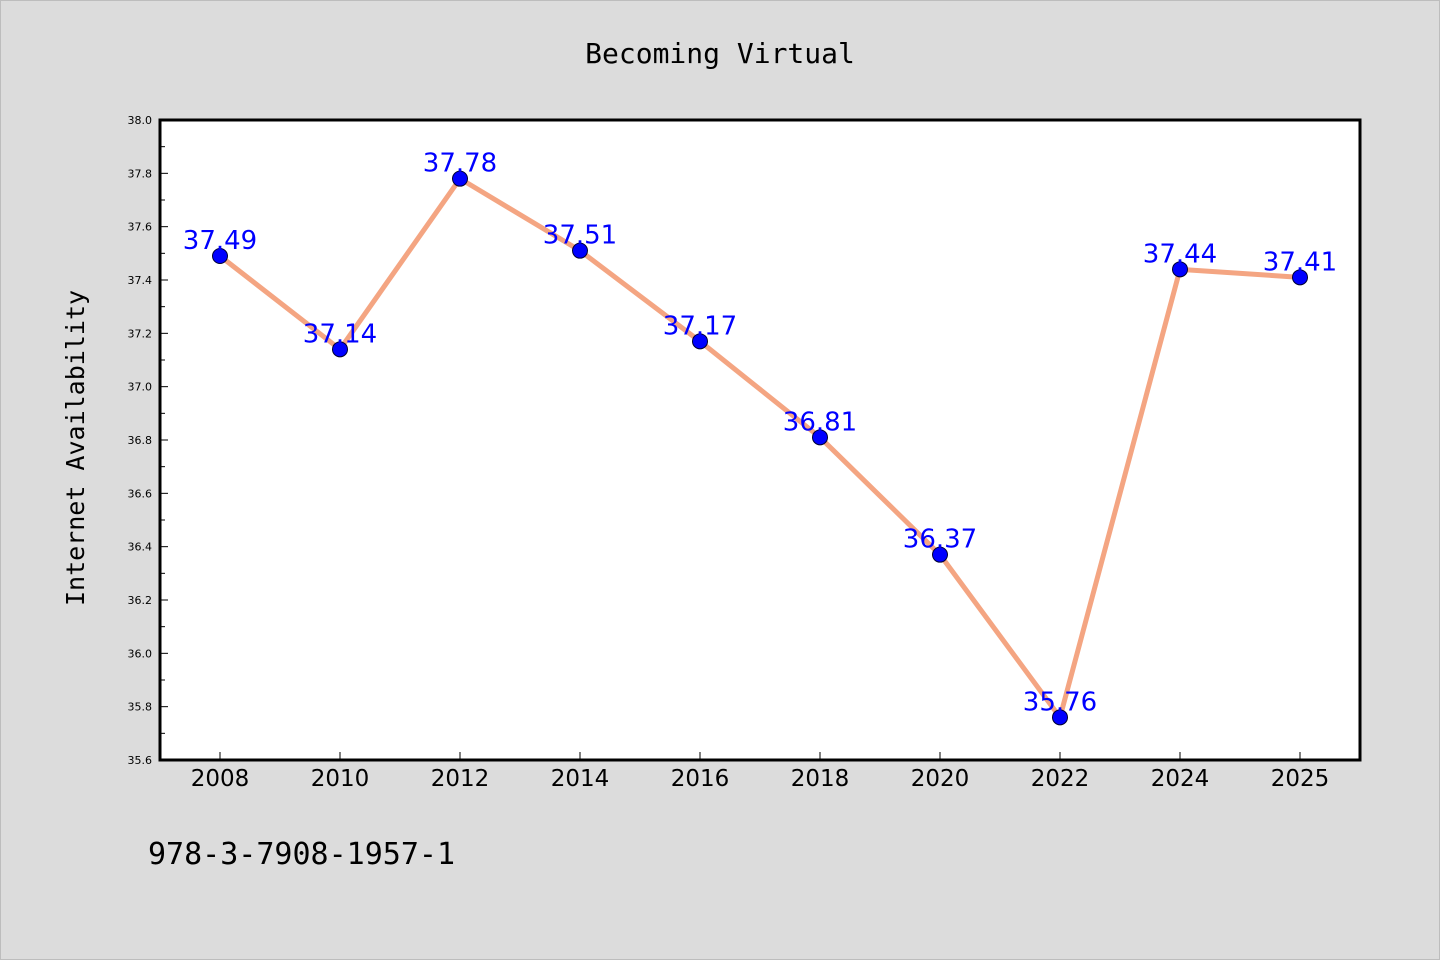 The width and height of the screenshot is (1440, 960). Describe the element at coordinates (140, 760) in the screenshot. I see `y-tick-label: 35.6` at that location.